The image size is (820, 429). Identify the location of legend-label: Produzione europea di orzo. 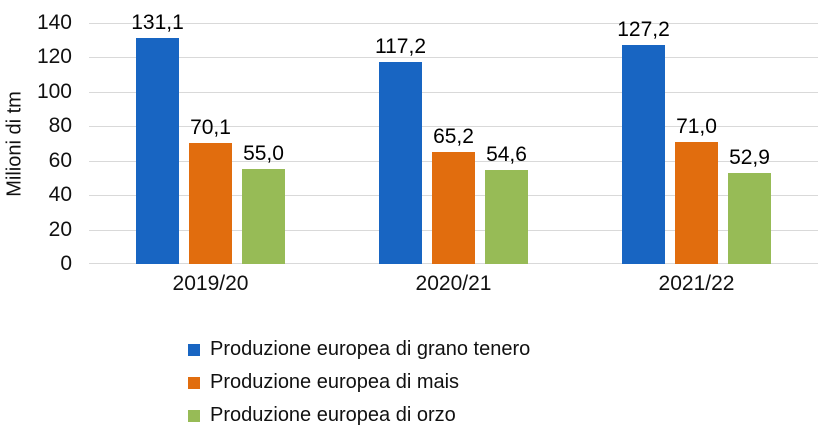
(333, 415).